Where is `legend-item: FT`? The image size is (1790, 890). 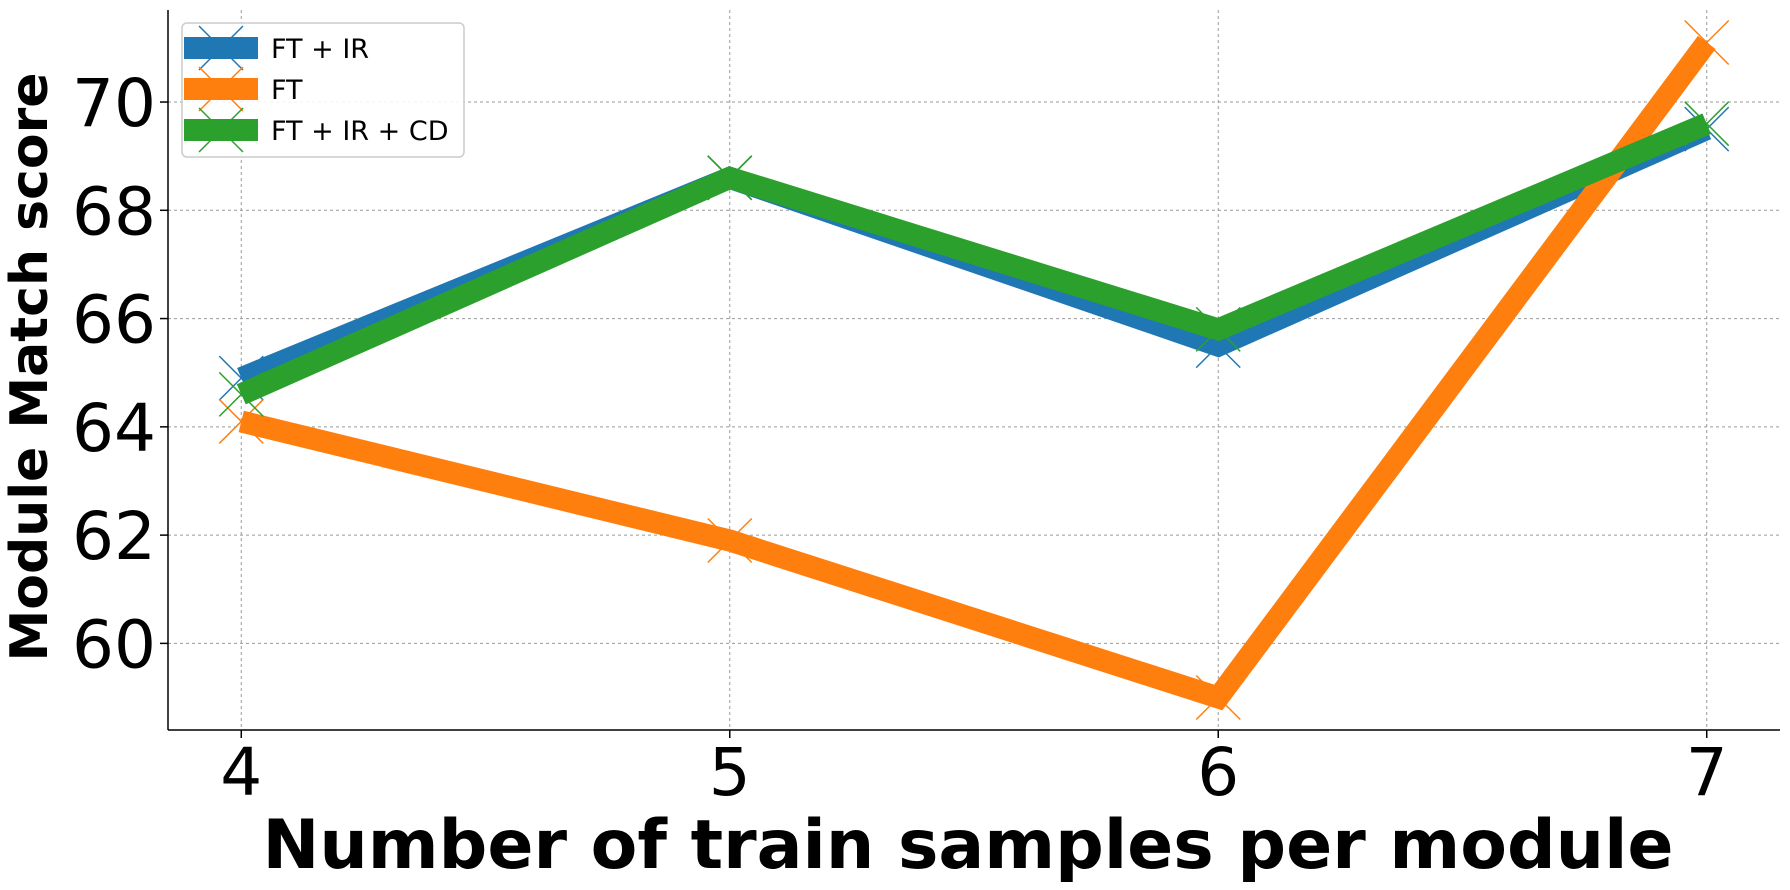
legend-item: FT is located at coordinates (243, 89).